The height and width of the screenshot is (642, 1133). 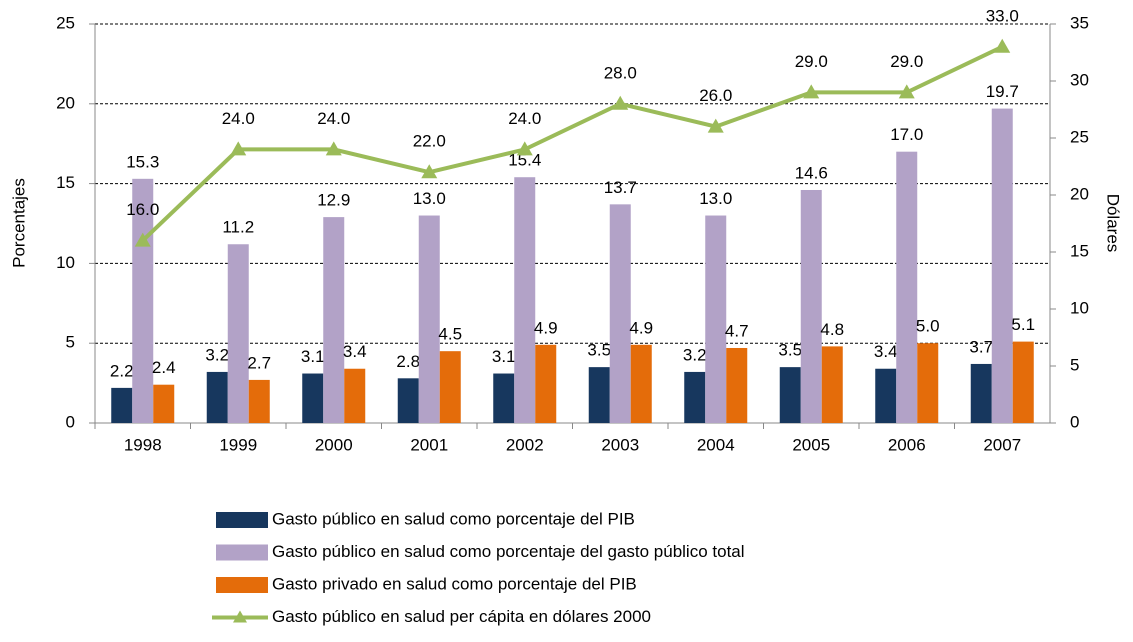 What do you see at coordinates (906, 134) in the screenshot?
I see `data-label: 17.0` at bounding box center [906, 134].